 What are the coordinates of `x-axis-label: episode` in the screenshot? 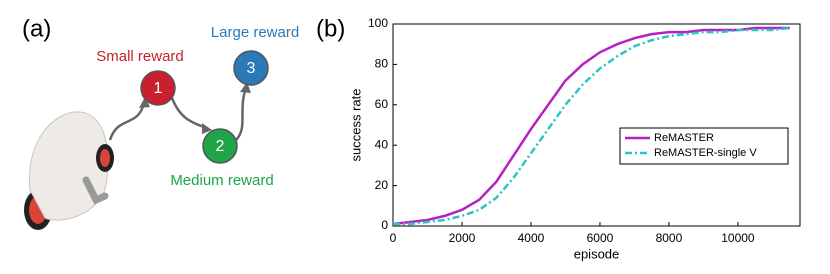 It's located at (597, 253).